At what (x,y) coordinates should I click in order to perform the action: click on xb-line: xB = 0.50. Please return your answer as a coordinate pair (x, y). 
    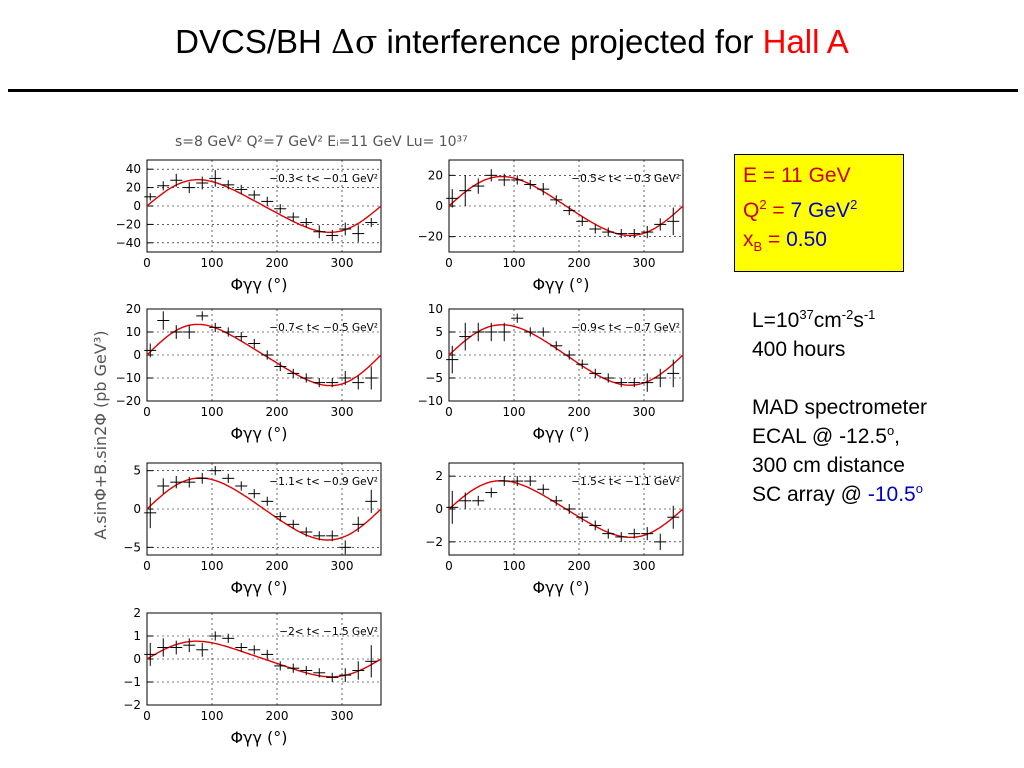
    Looking at the image, I should click on (823, 243).